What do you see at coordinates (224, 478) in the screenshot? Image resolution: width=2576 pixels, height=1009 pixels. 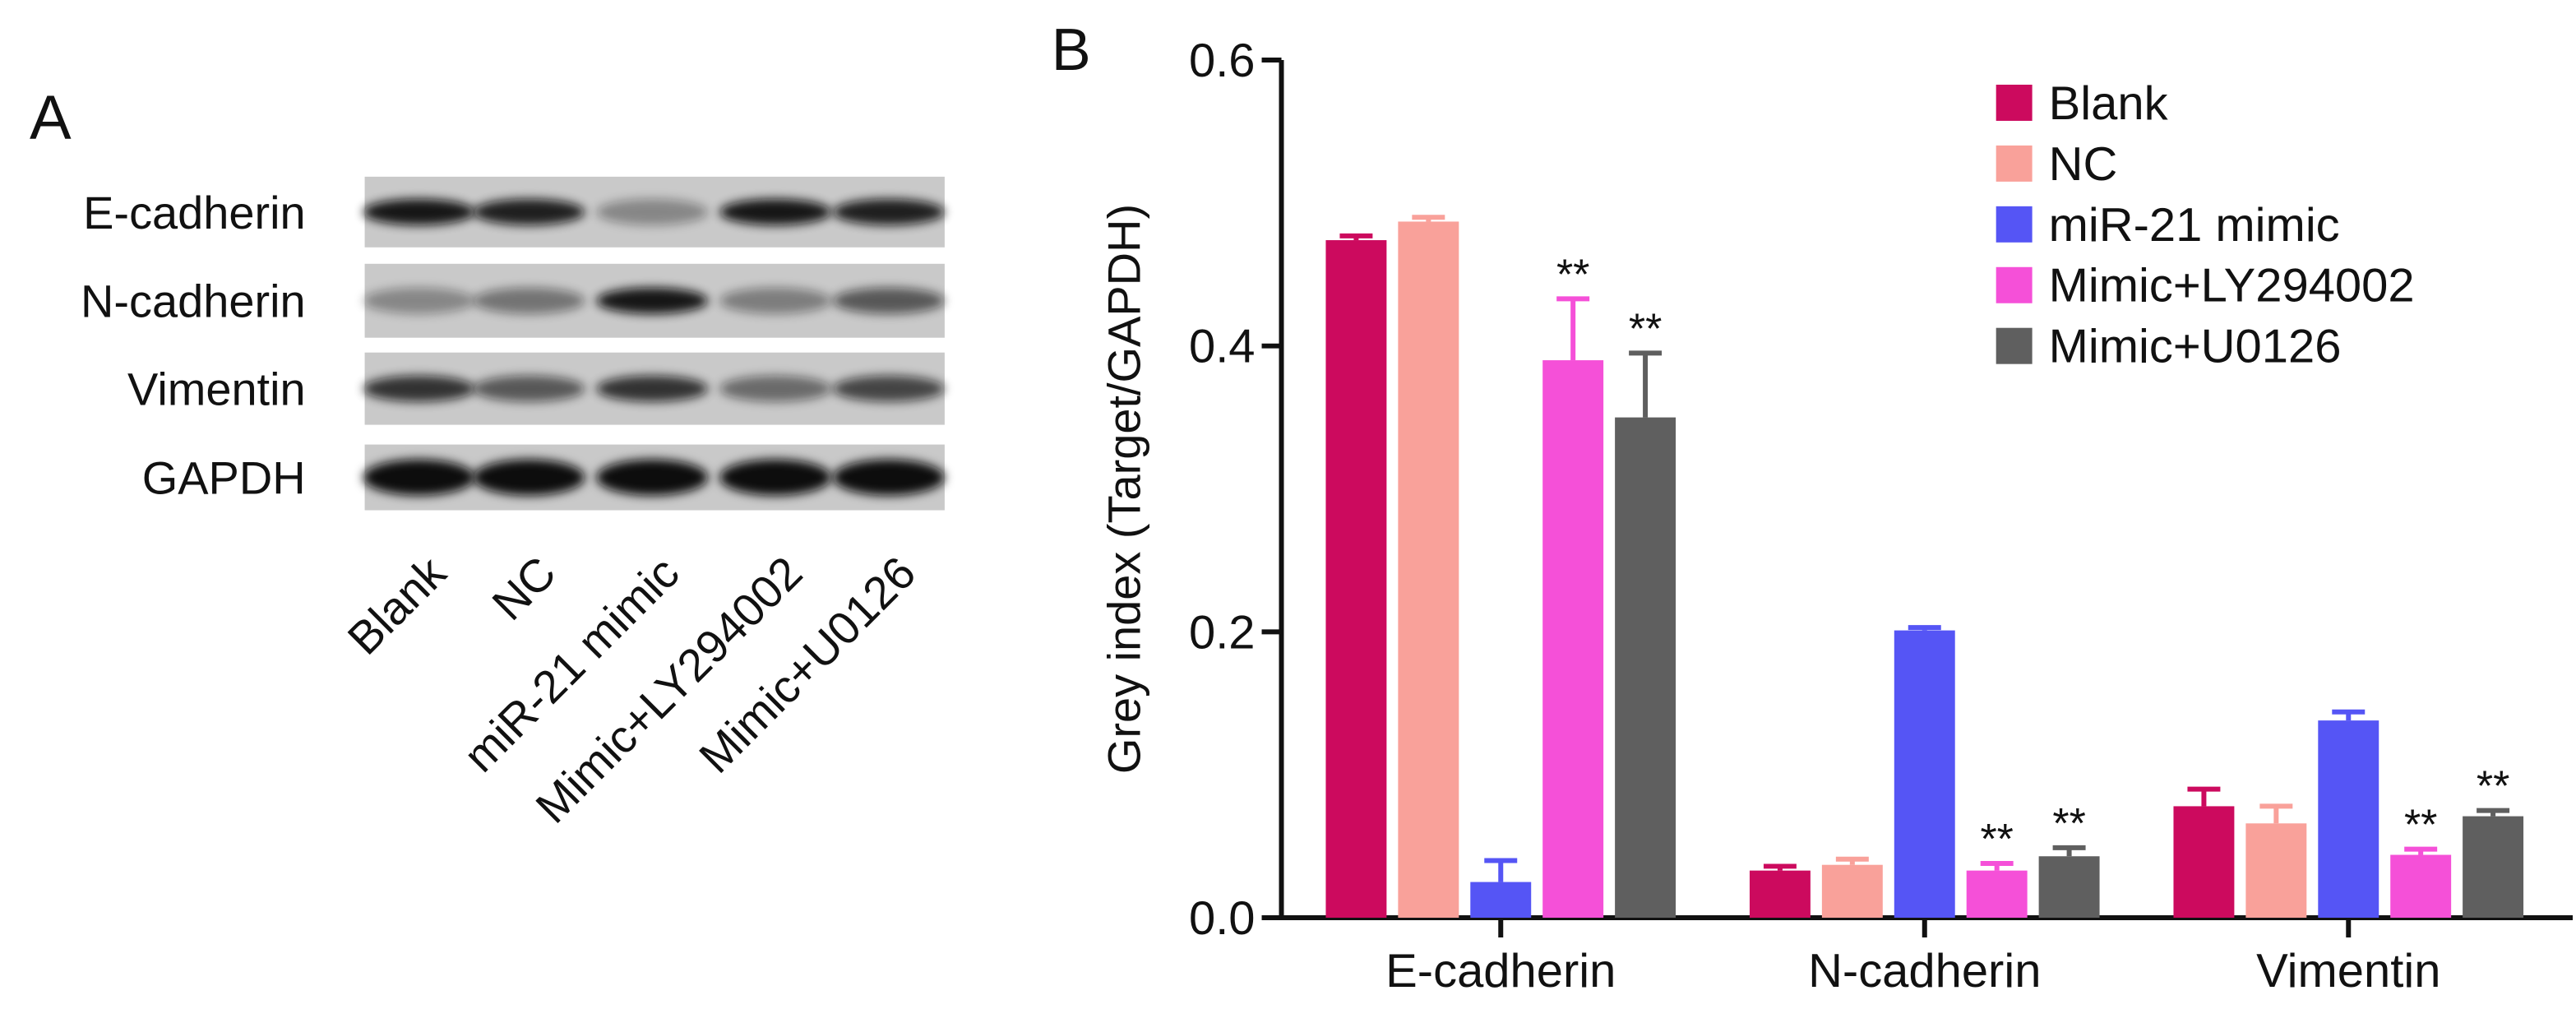 I see `row-label: GAPDH` at bounding box center [224, 478].